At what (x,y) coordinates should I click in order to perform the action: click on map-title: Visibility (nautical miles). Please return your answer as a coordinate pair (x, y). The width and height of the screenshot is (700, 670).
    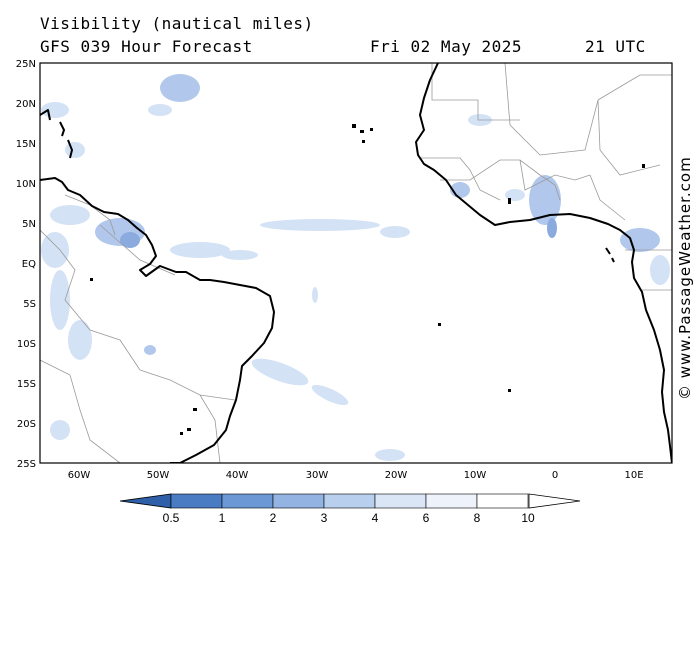
    Looking at the image, I should click on (177, 23).